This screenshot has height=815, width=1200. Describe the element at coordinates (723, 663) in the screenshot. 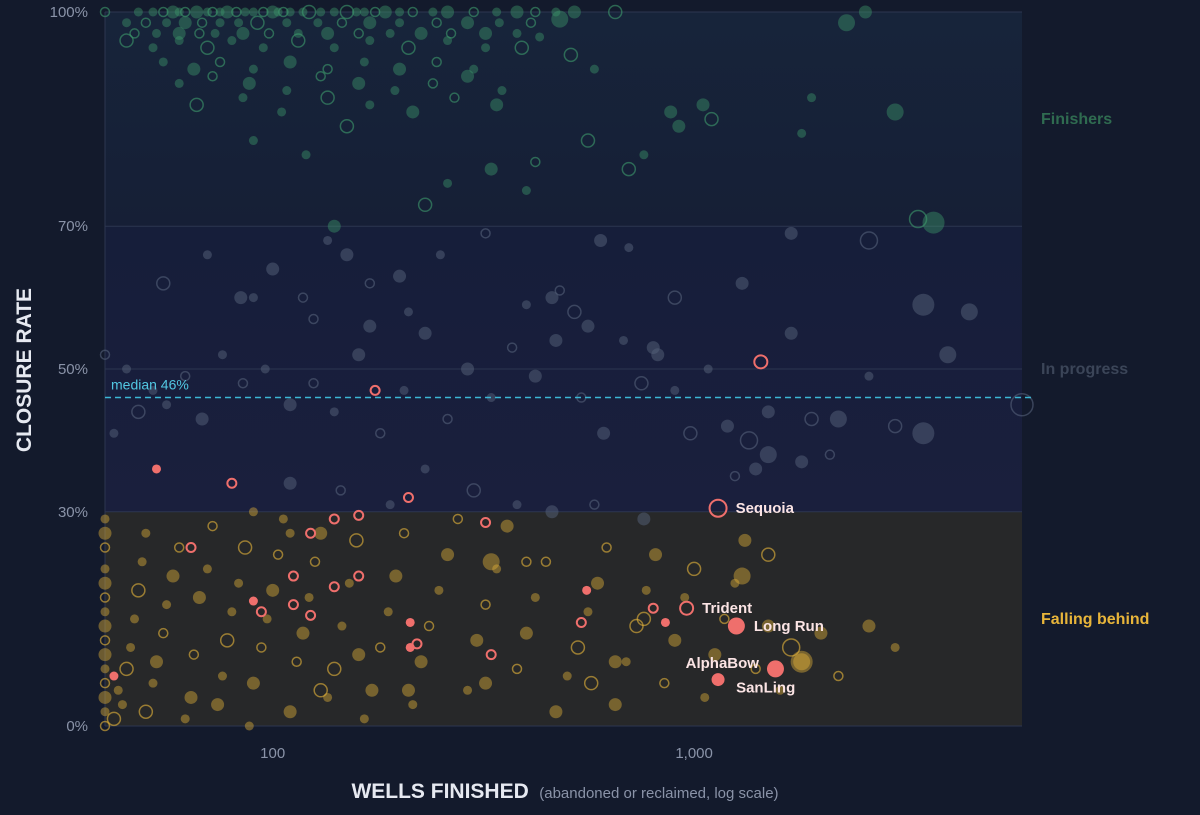

I see `callout-alphabow: AlphaBow` at that location.